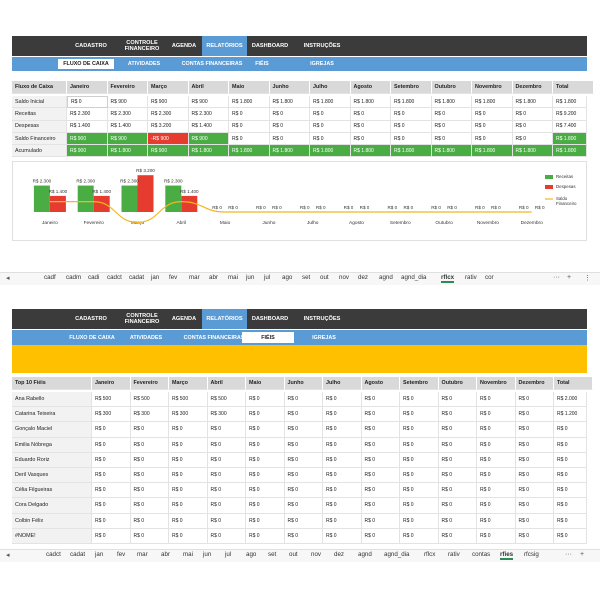 The width and height of the screenshot is (600, 600). I want to click on sub-tab-3: FIÉIS, so click(268, 337).